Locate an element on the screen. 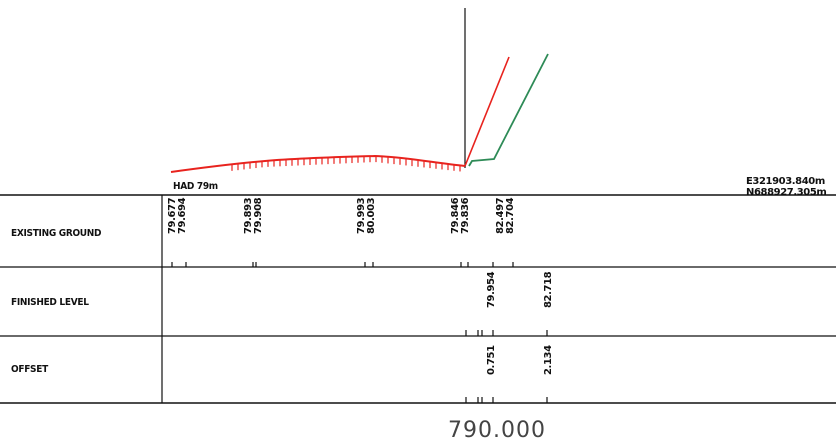 The image size is (836, 442). eg-value: 79.893 is located at coordinates (248, 215).